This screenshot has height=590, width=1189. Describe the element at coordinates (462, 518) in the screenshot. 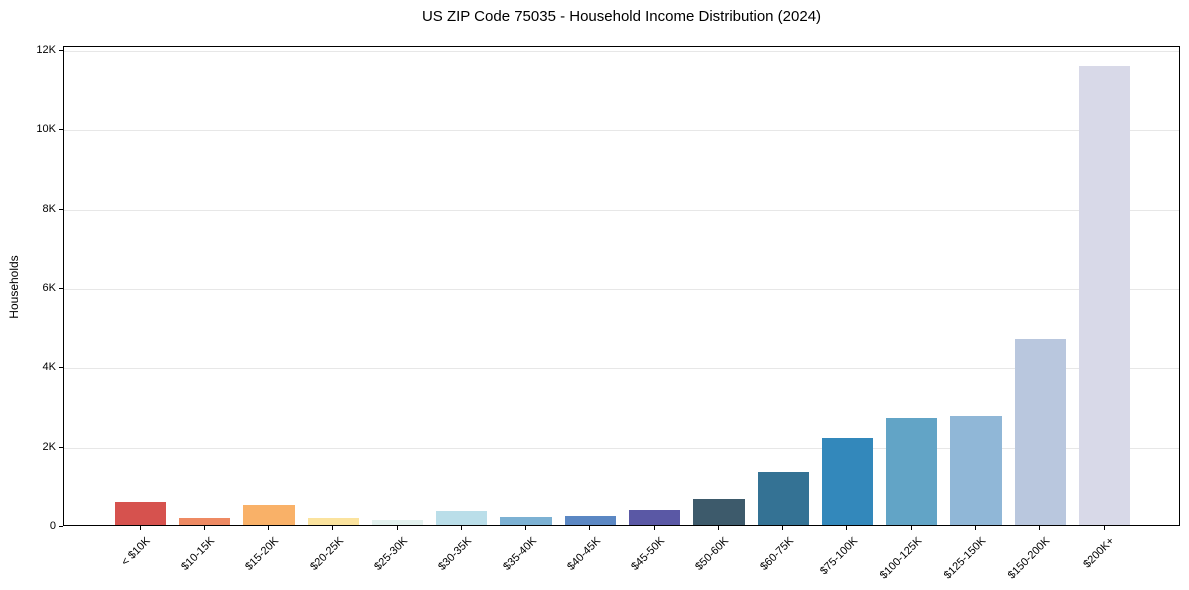

I see `bar-$30-35K` at that location.